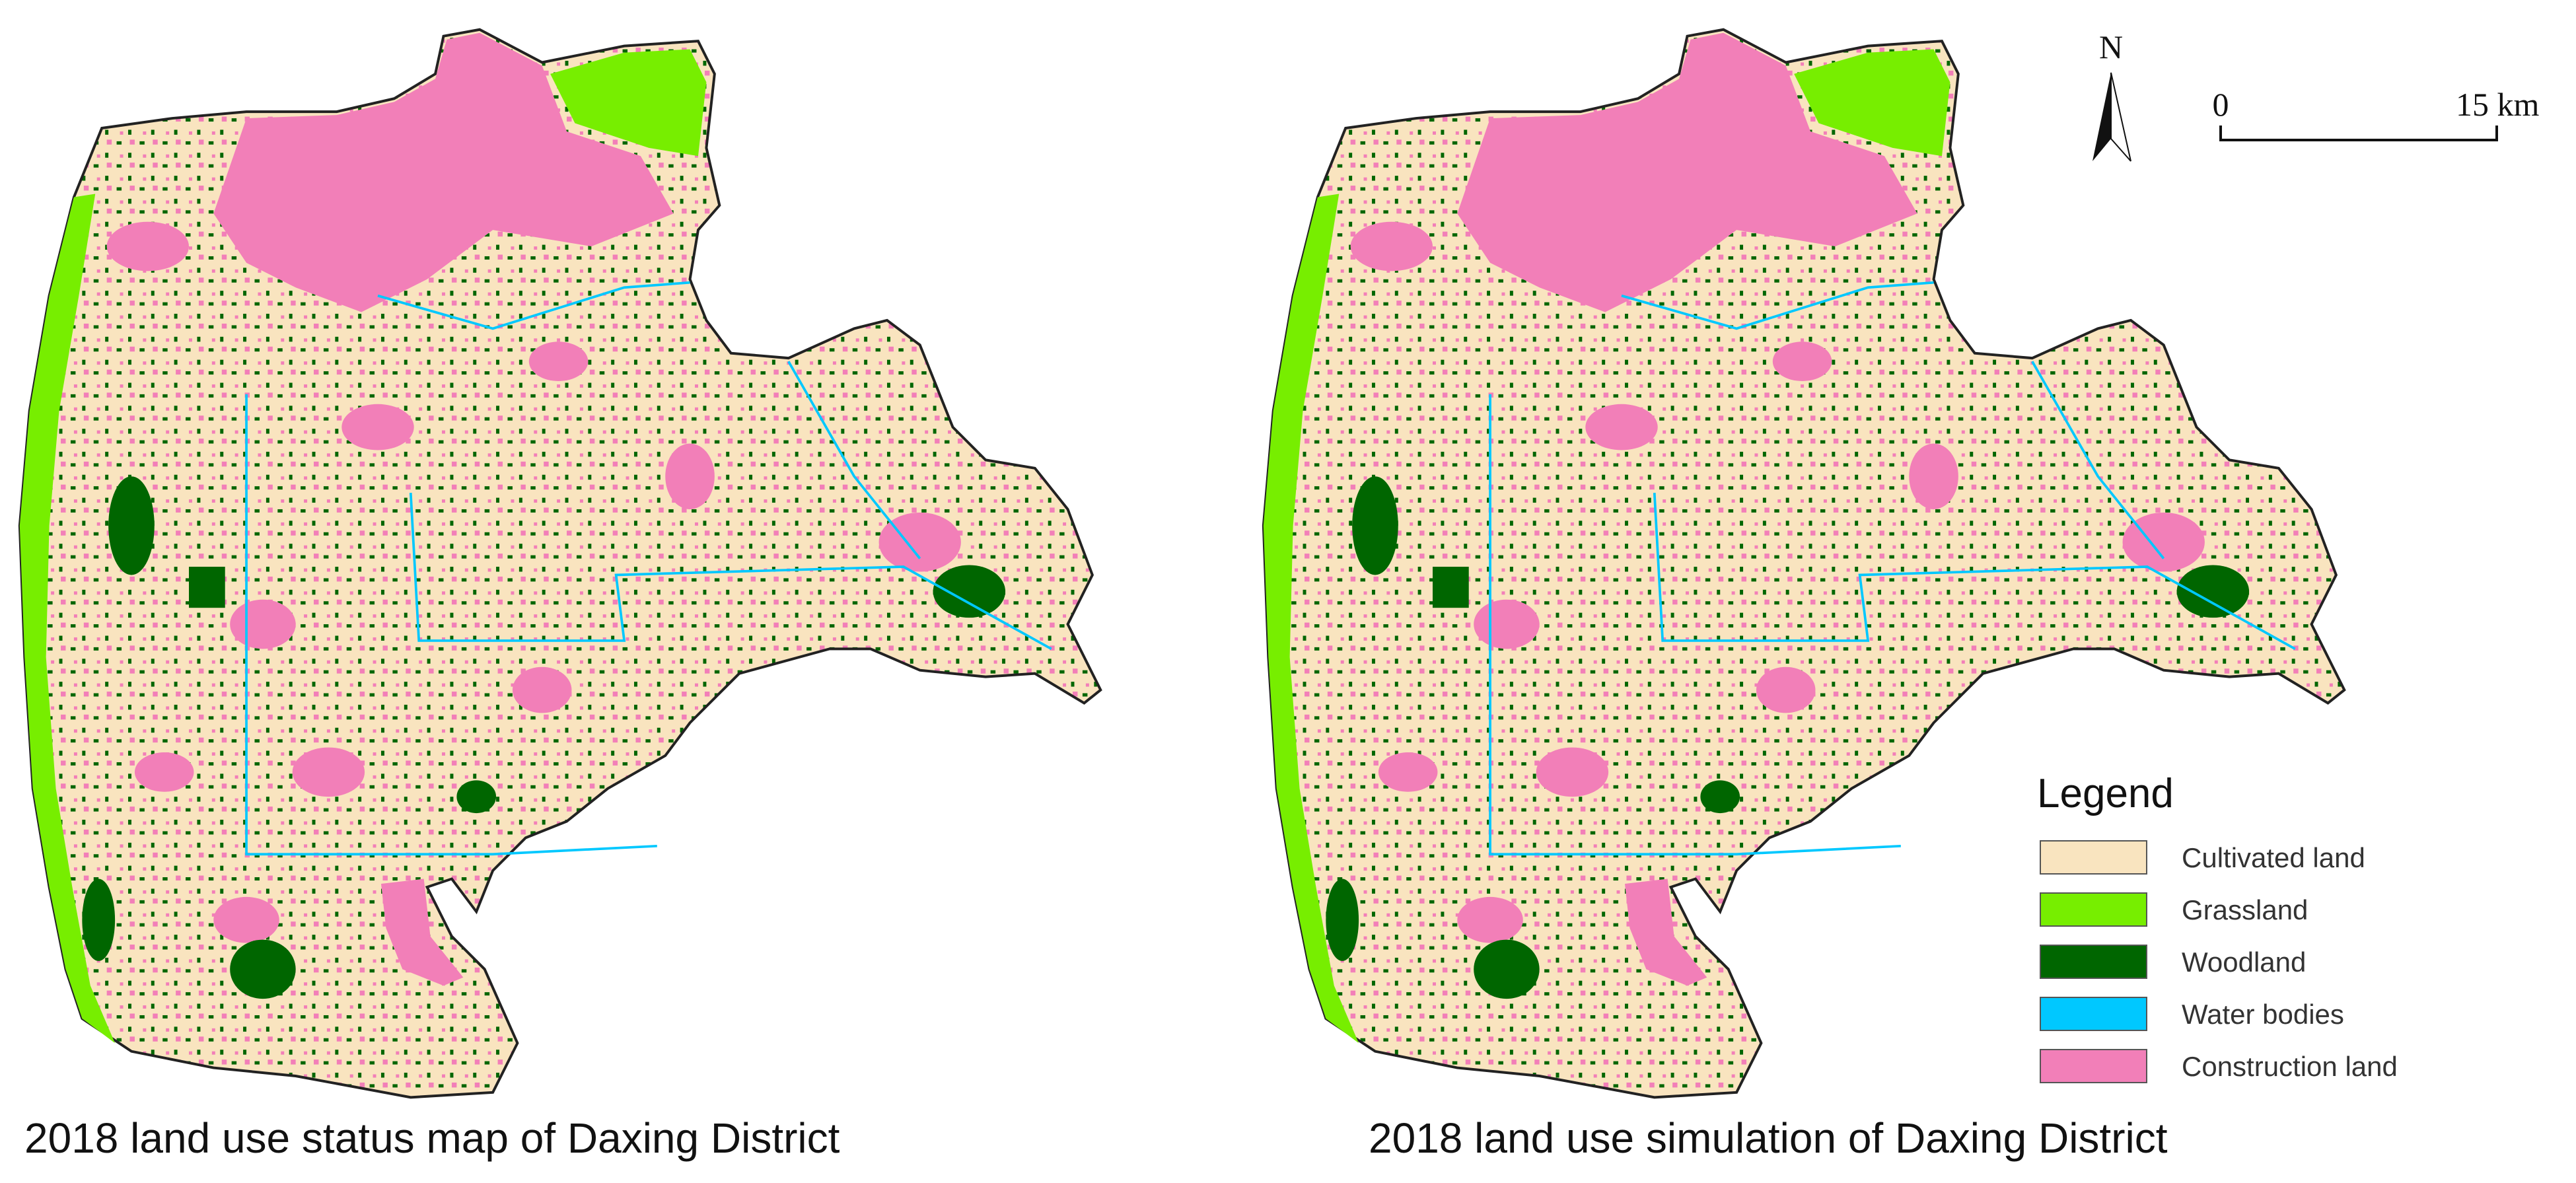  What do you see at coordinates (2111, 47) in the screenshot?
I see `north-label: N` at bounding box center [2111, 47].